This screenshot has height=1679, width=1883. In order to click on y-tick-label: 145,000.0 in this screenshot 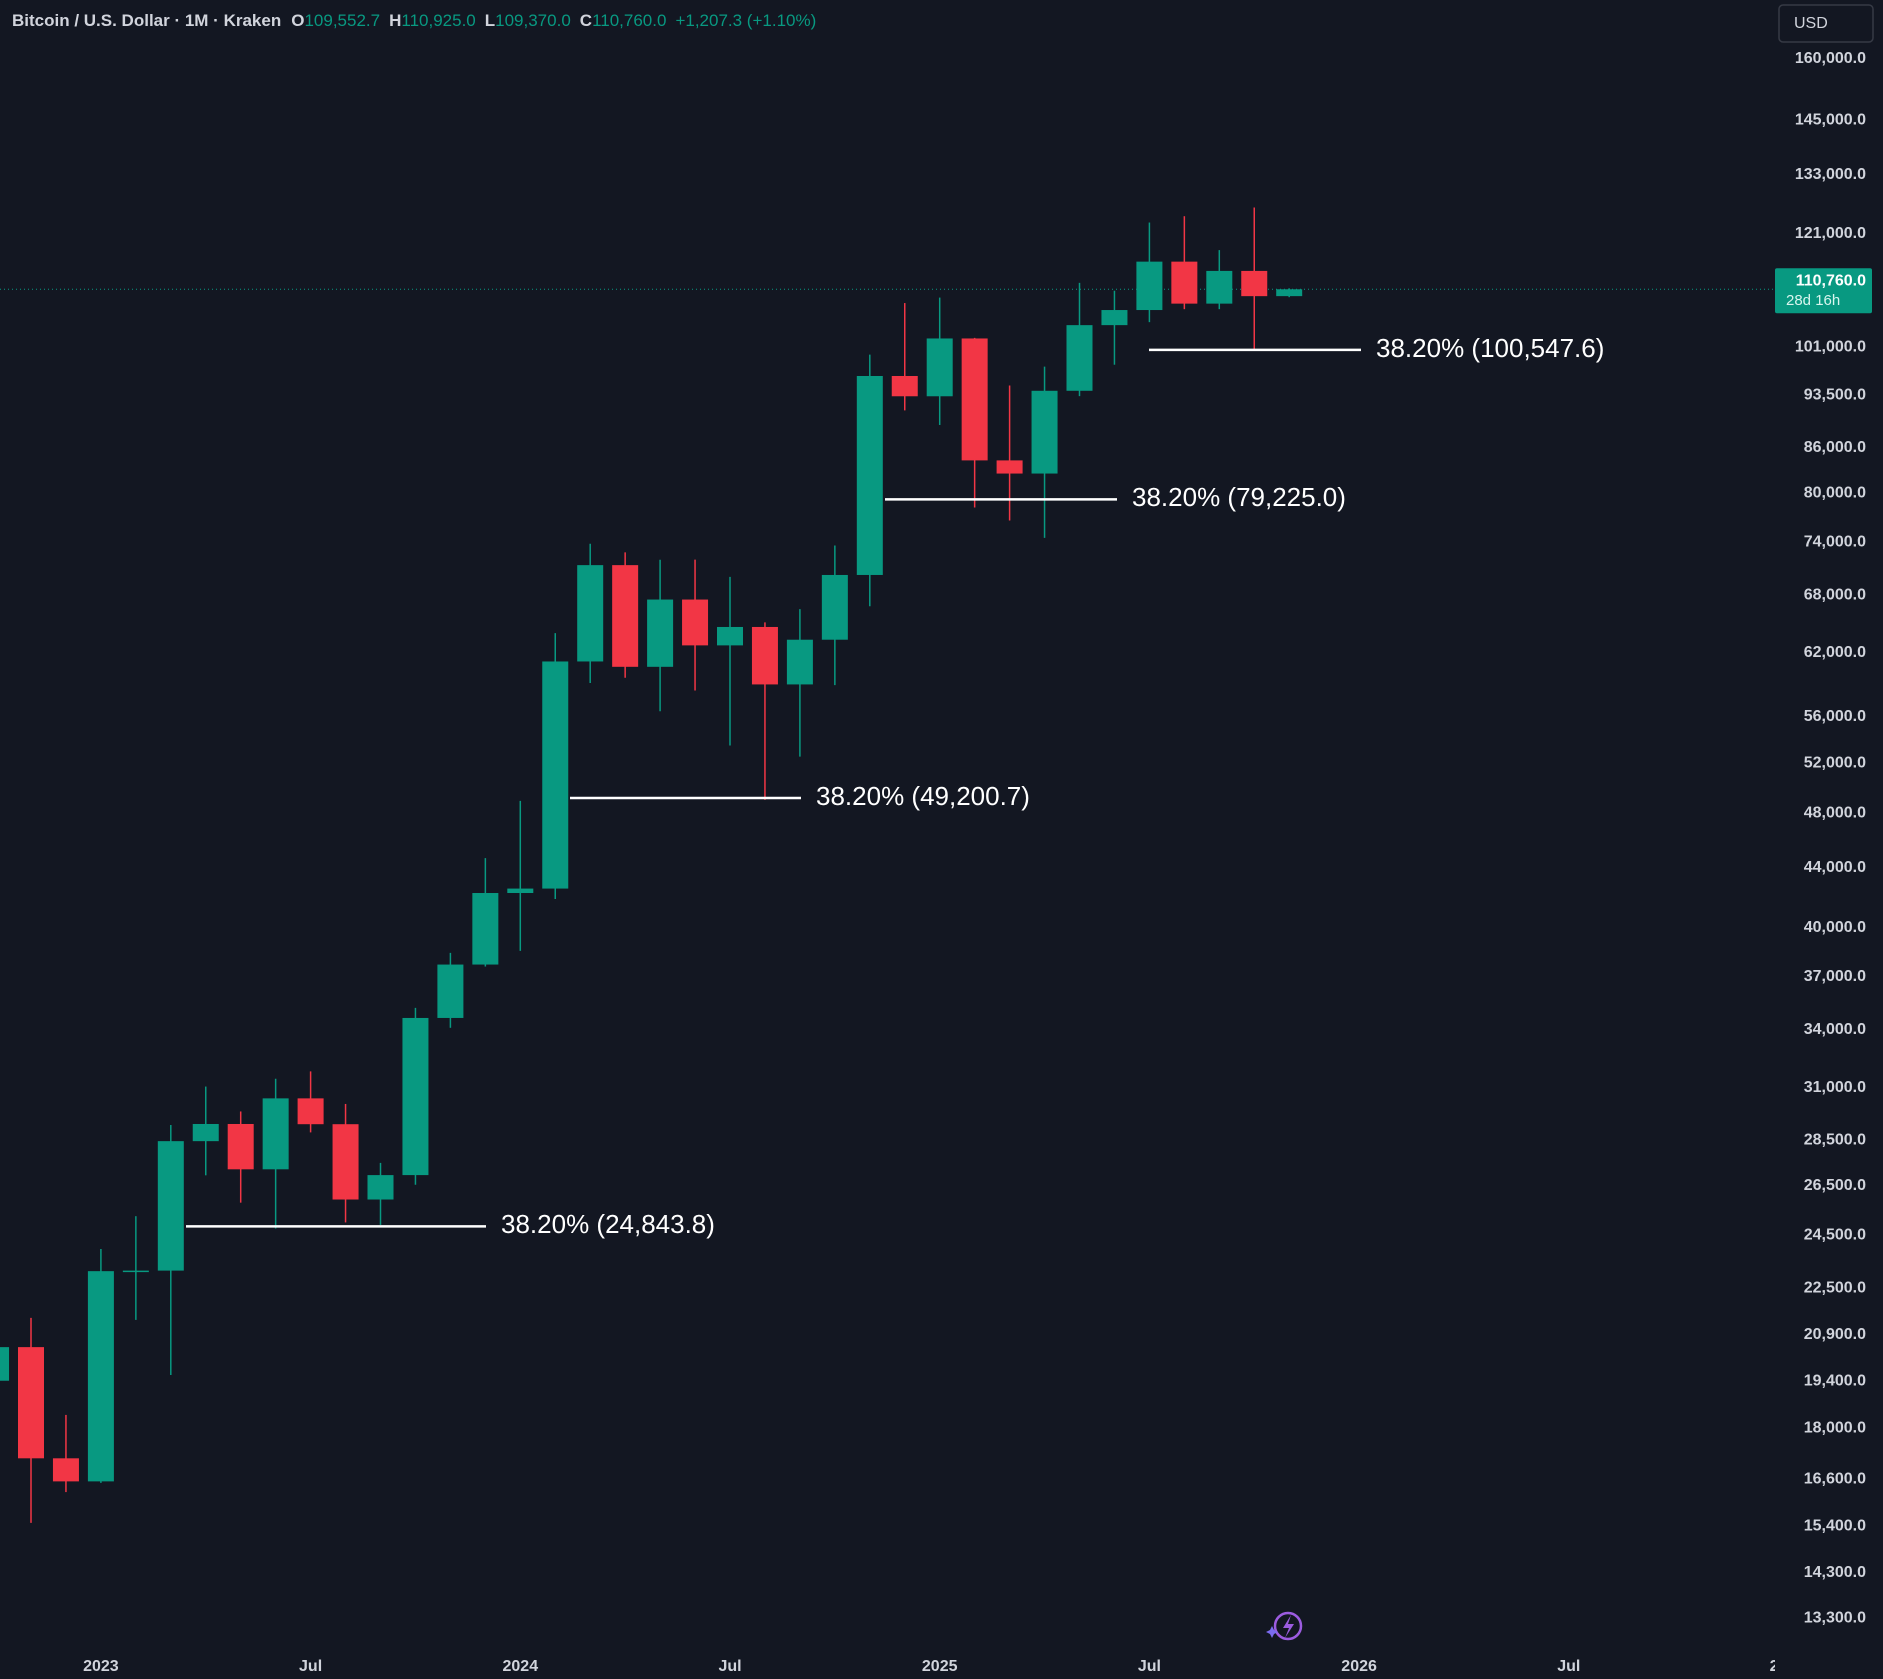, I will do `click(1830, 120)`.